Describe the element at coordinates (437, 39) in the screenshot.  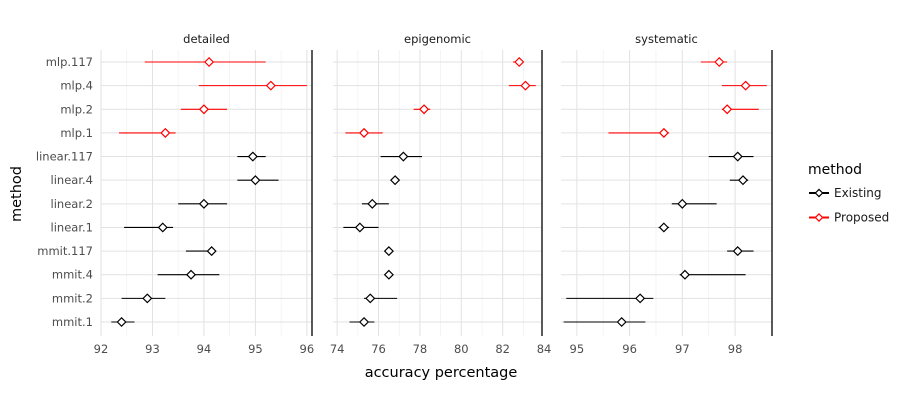
I see `panel-title: epigenomic` at that location.